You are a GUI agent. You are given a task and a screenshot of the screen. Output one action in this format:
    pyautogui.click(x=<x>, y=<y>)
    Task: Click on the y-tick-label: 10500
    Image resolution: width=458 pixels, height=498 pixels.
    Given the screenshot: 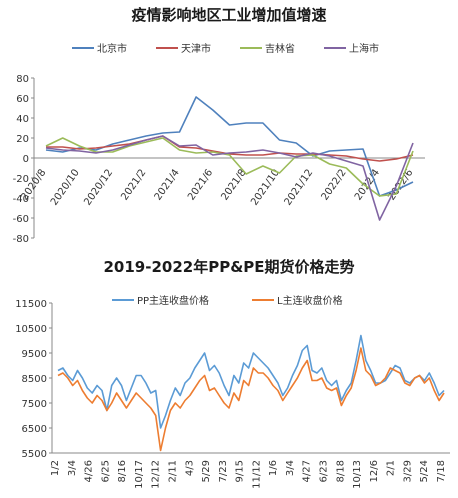 What is the action you would take?
    pyautogui.click(x=31, y=329)
    